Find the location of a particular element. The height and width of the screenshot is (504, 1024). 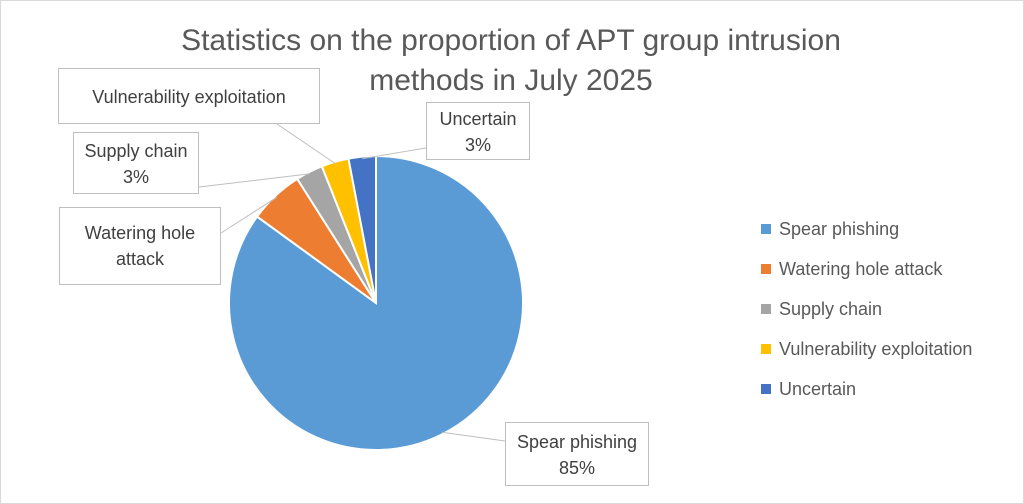

callout-label: Watering hole is located at coordinates (140, 233).